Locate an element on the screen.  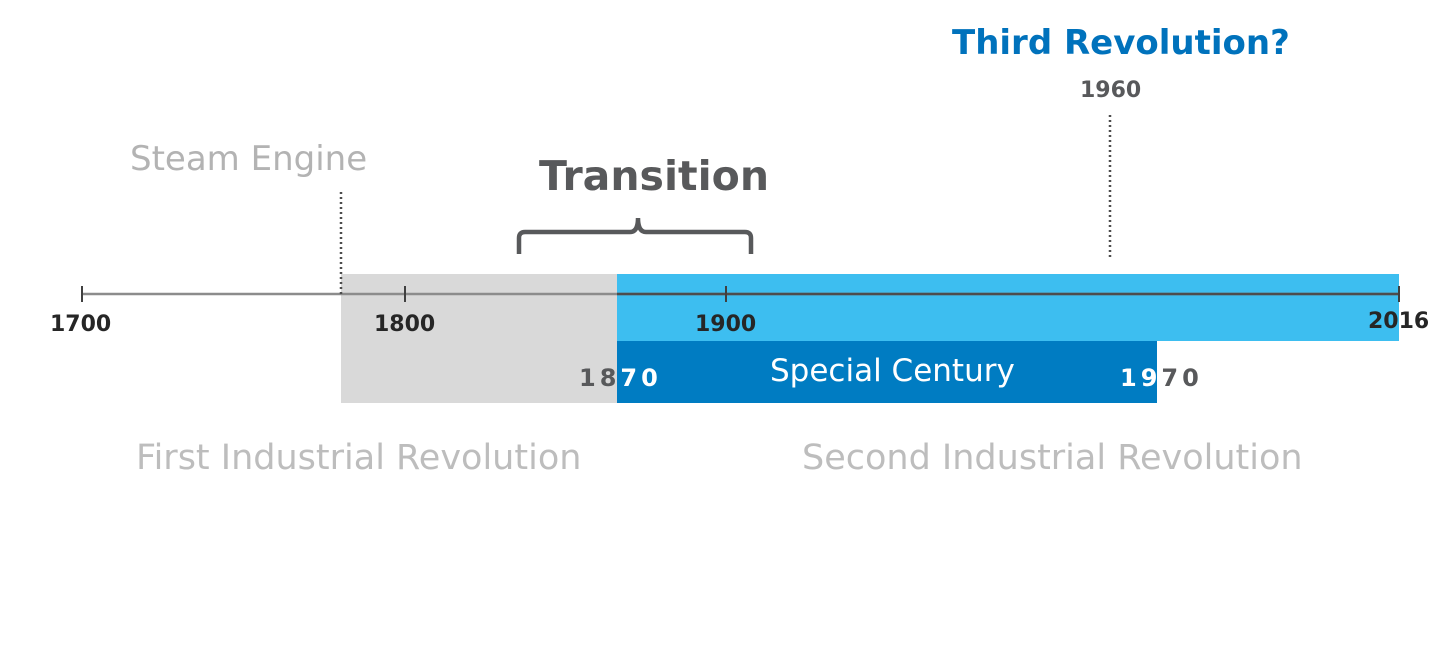
special-century-start-year: 1870 is located at coordinates (620, 378).